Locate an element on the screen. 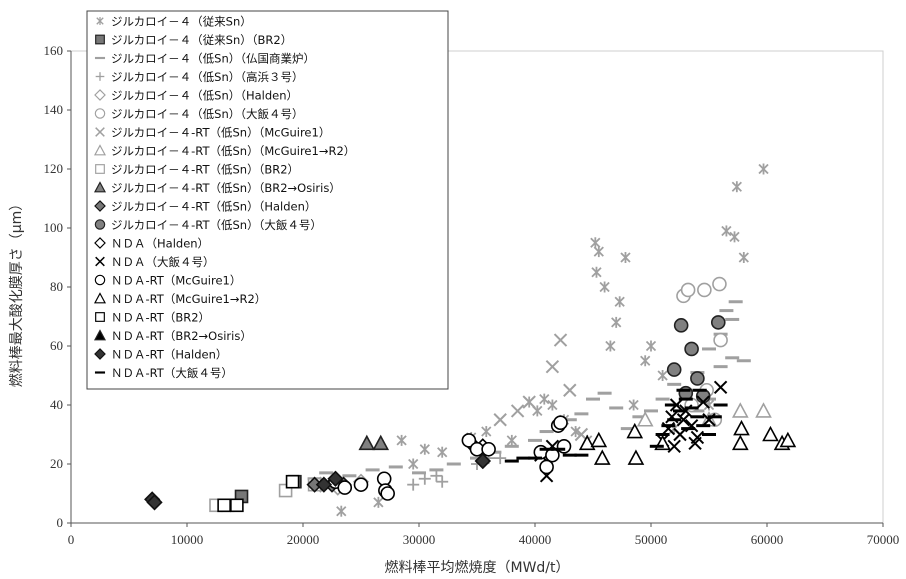 This screenshot has width=906, height=579. legend-label: ＮＤＡ-RT（McGuire1） is located at coordinates (176, 281).